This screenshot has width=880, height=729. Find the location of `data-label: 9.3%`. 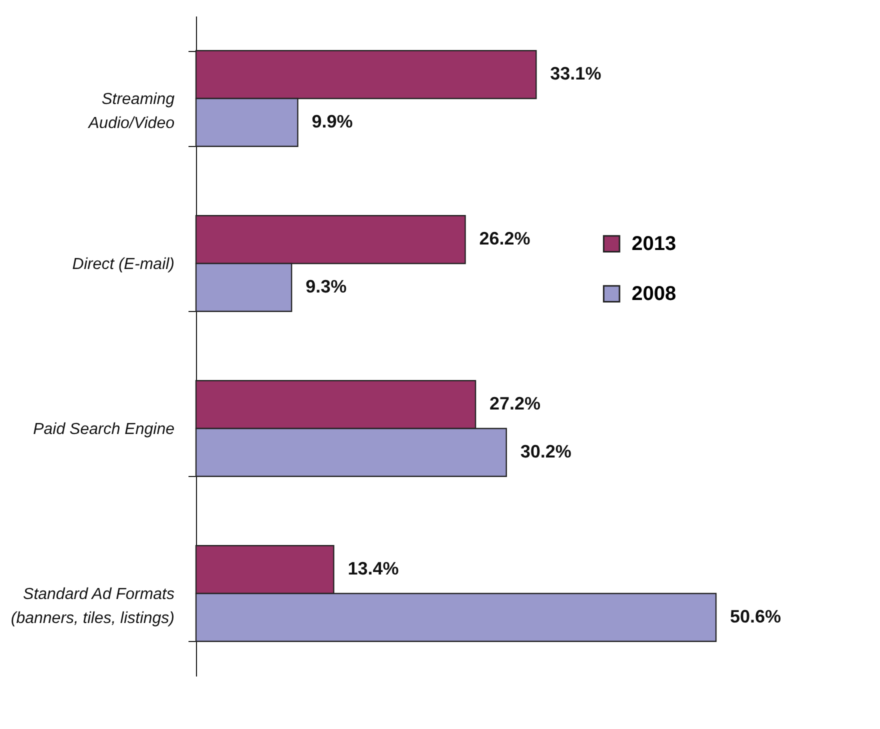

data-label: 9.3% is located at coordinates (326, 286).